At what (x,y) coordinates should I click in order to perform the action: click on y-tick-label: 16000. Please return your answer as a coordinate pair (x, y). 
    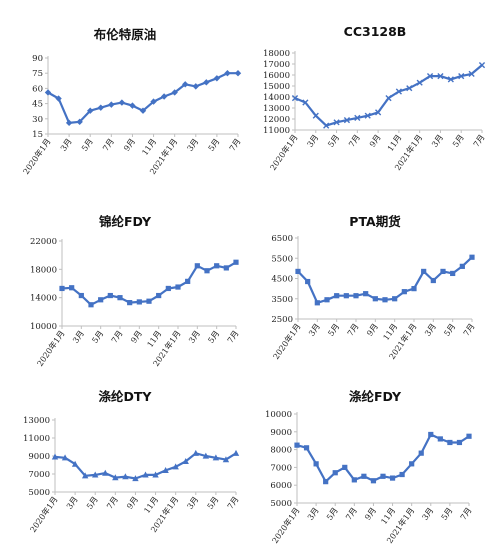
    Looking at the image, I should click on (276, 76).